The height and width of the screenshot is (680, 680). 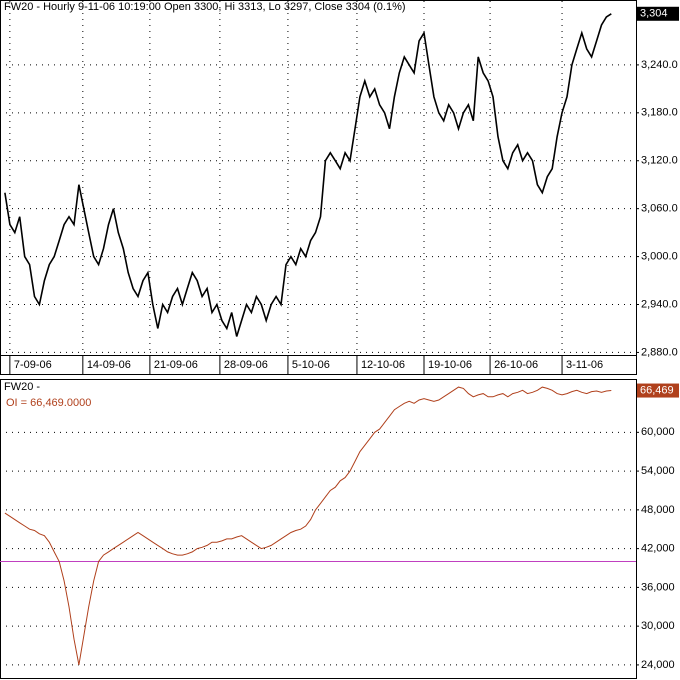 What do you see at coordinates (246, 365) in the screenshot?
I see `x-tick-label: 28-09-06` at bounding box center [246, 365].